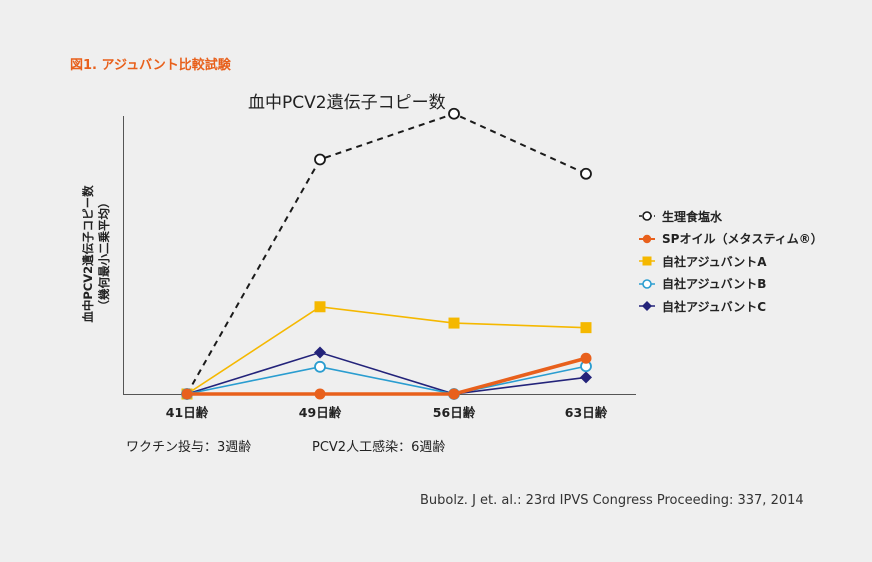  What do you see at coordinates (692, 216) in the screenshot?
I see `legend-label: 生理食塩水` at bounding box center [692, 216].